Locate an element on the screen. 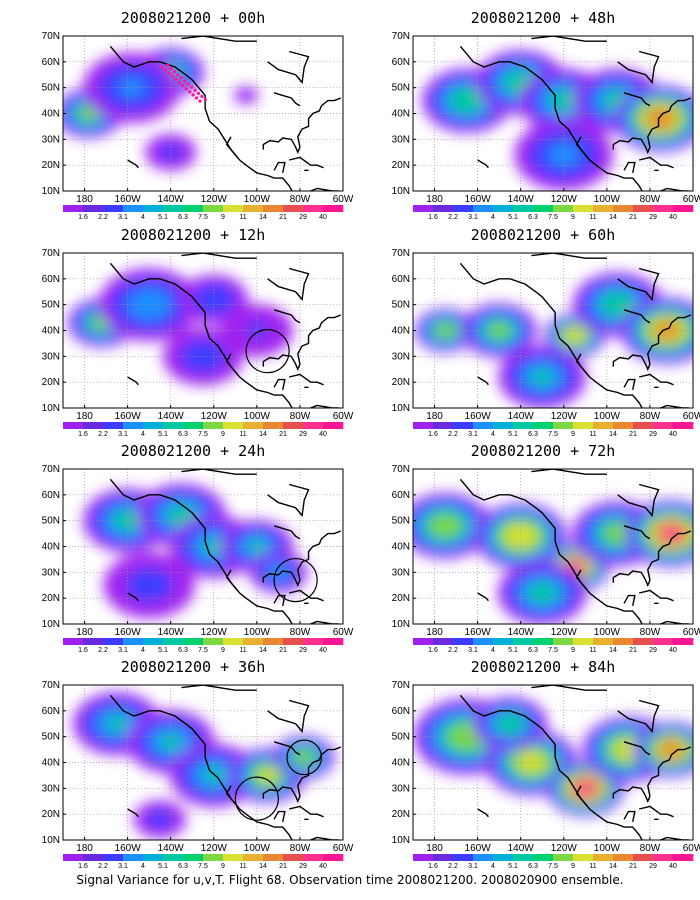 The image size is (700, 900). x-tick-label: 180 is located at coordinates (434, 416).